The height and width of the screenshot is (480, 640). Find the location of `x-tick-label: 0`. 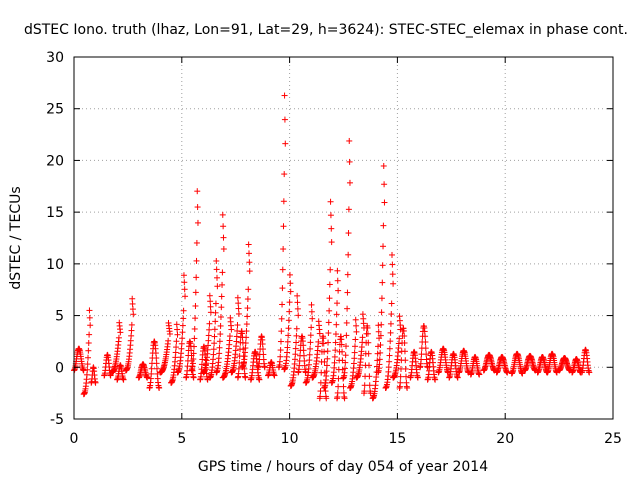

x-tick-label: 0 is located at coordinates (74, 439).